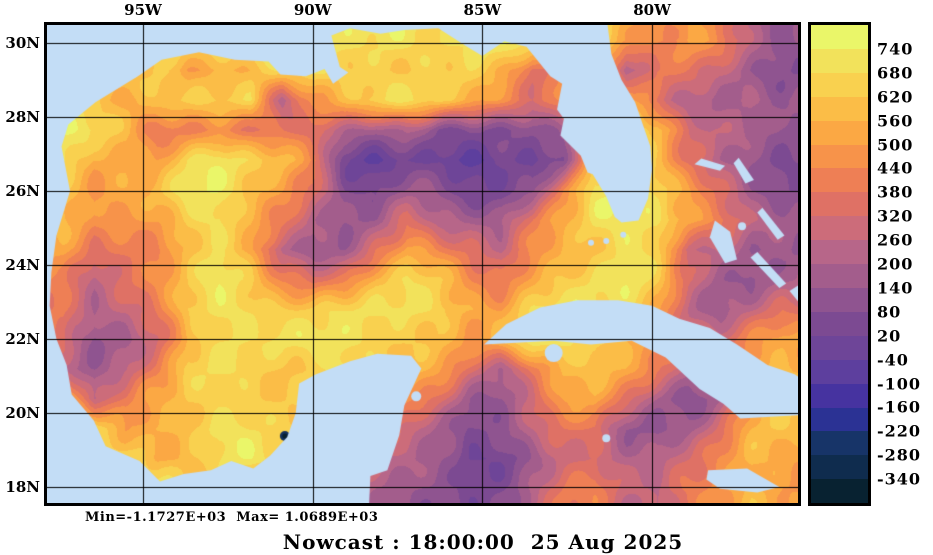  Describe the element at coordinates (22, 191) in the screenshot. I see `lat-tick-label-26N: 26N` at that location.